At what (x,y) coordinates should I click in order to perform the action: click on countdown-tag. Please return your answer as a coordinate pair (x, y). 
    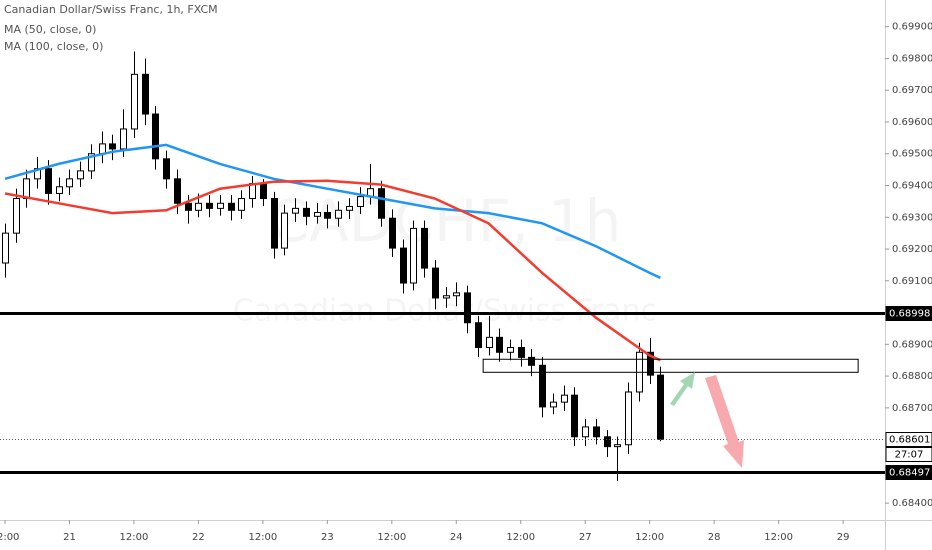
    Looking at the image, I should click on (908, 454).